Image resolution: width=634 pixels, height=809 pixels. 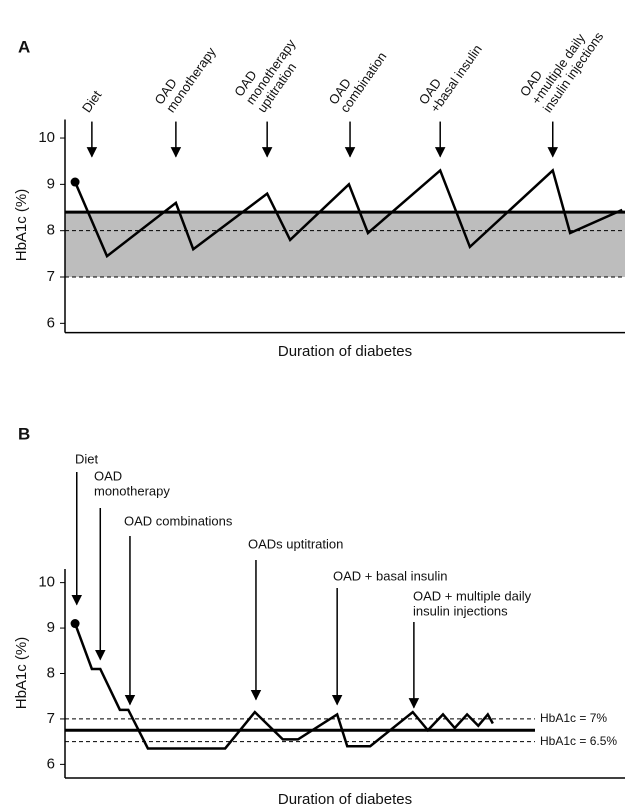 What do you see at coordinates (345, 245) in the screenshot?
I see `target-band` at bounding box center [345, 245].